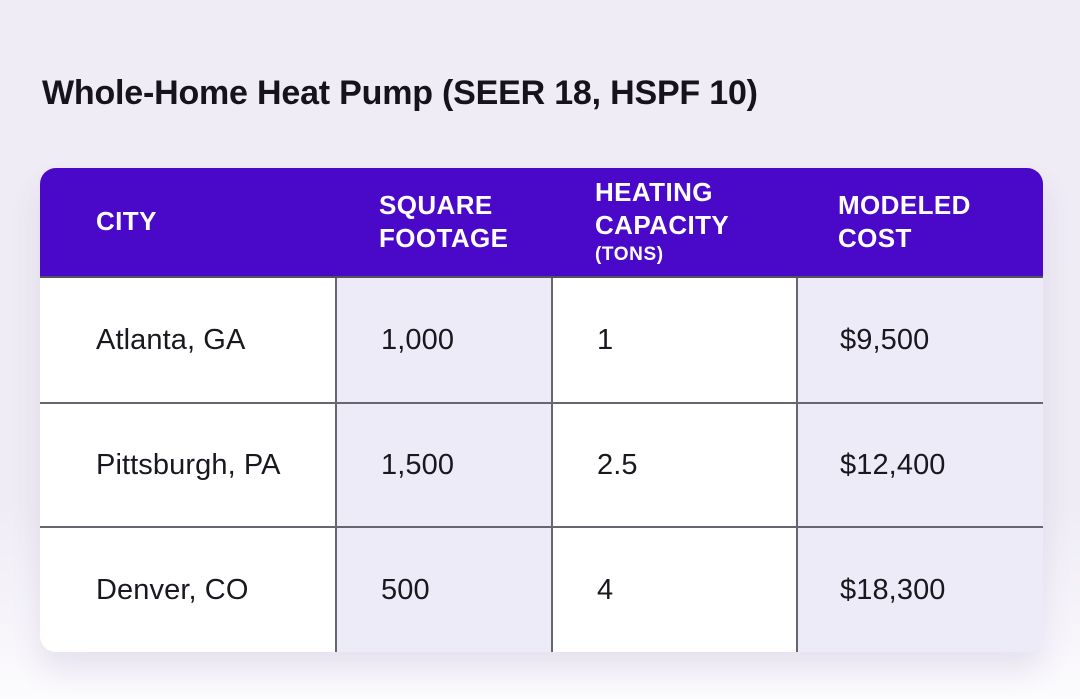  Describe the element at coordinates (919, 340) in the screenshot. I see `cell-modeled-cost: $9,500` at that location.